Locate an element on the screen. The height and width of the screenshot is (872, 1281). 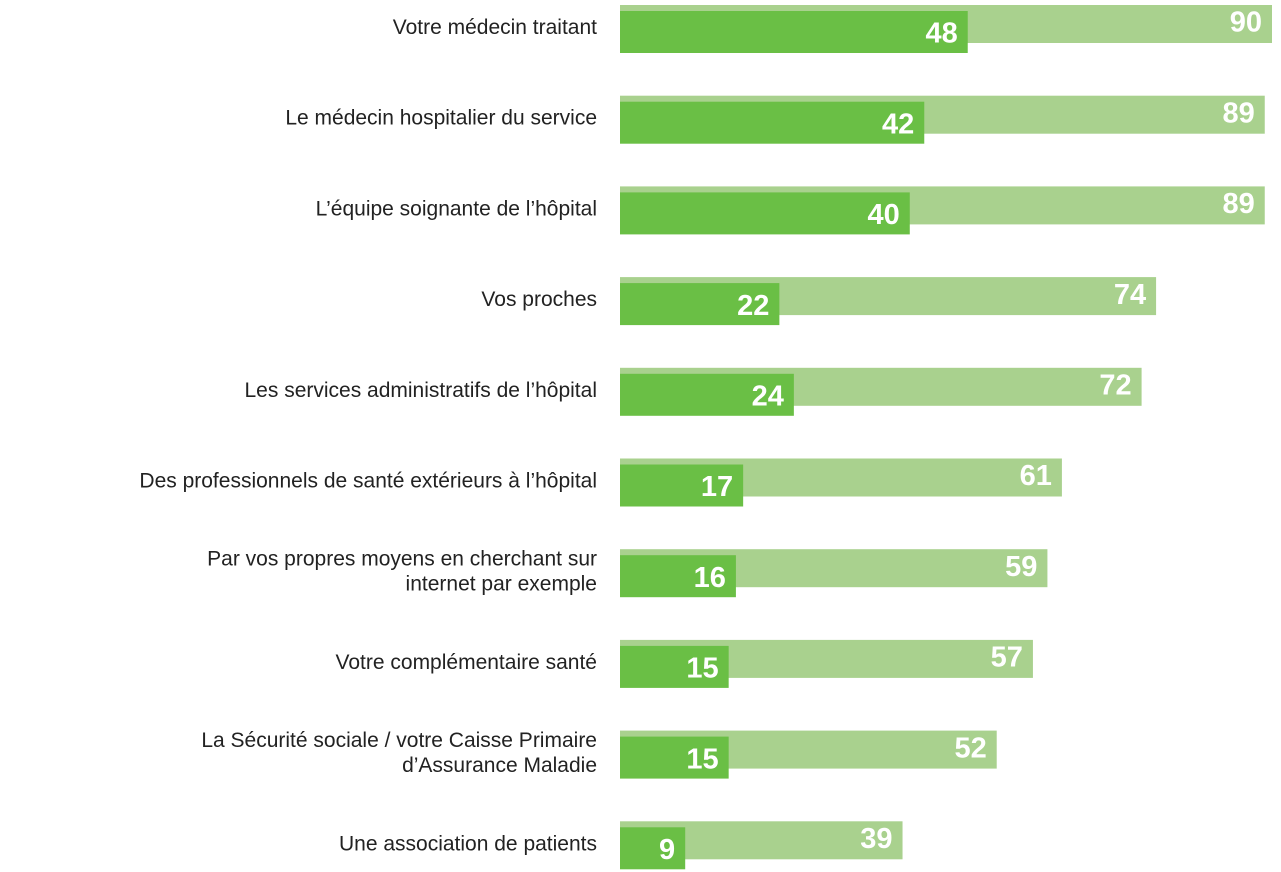
value-label: 90 is located at coordinates (1246, 23).